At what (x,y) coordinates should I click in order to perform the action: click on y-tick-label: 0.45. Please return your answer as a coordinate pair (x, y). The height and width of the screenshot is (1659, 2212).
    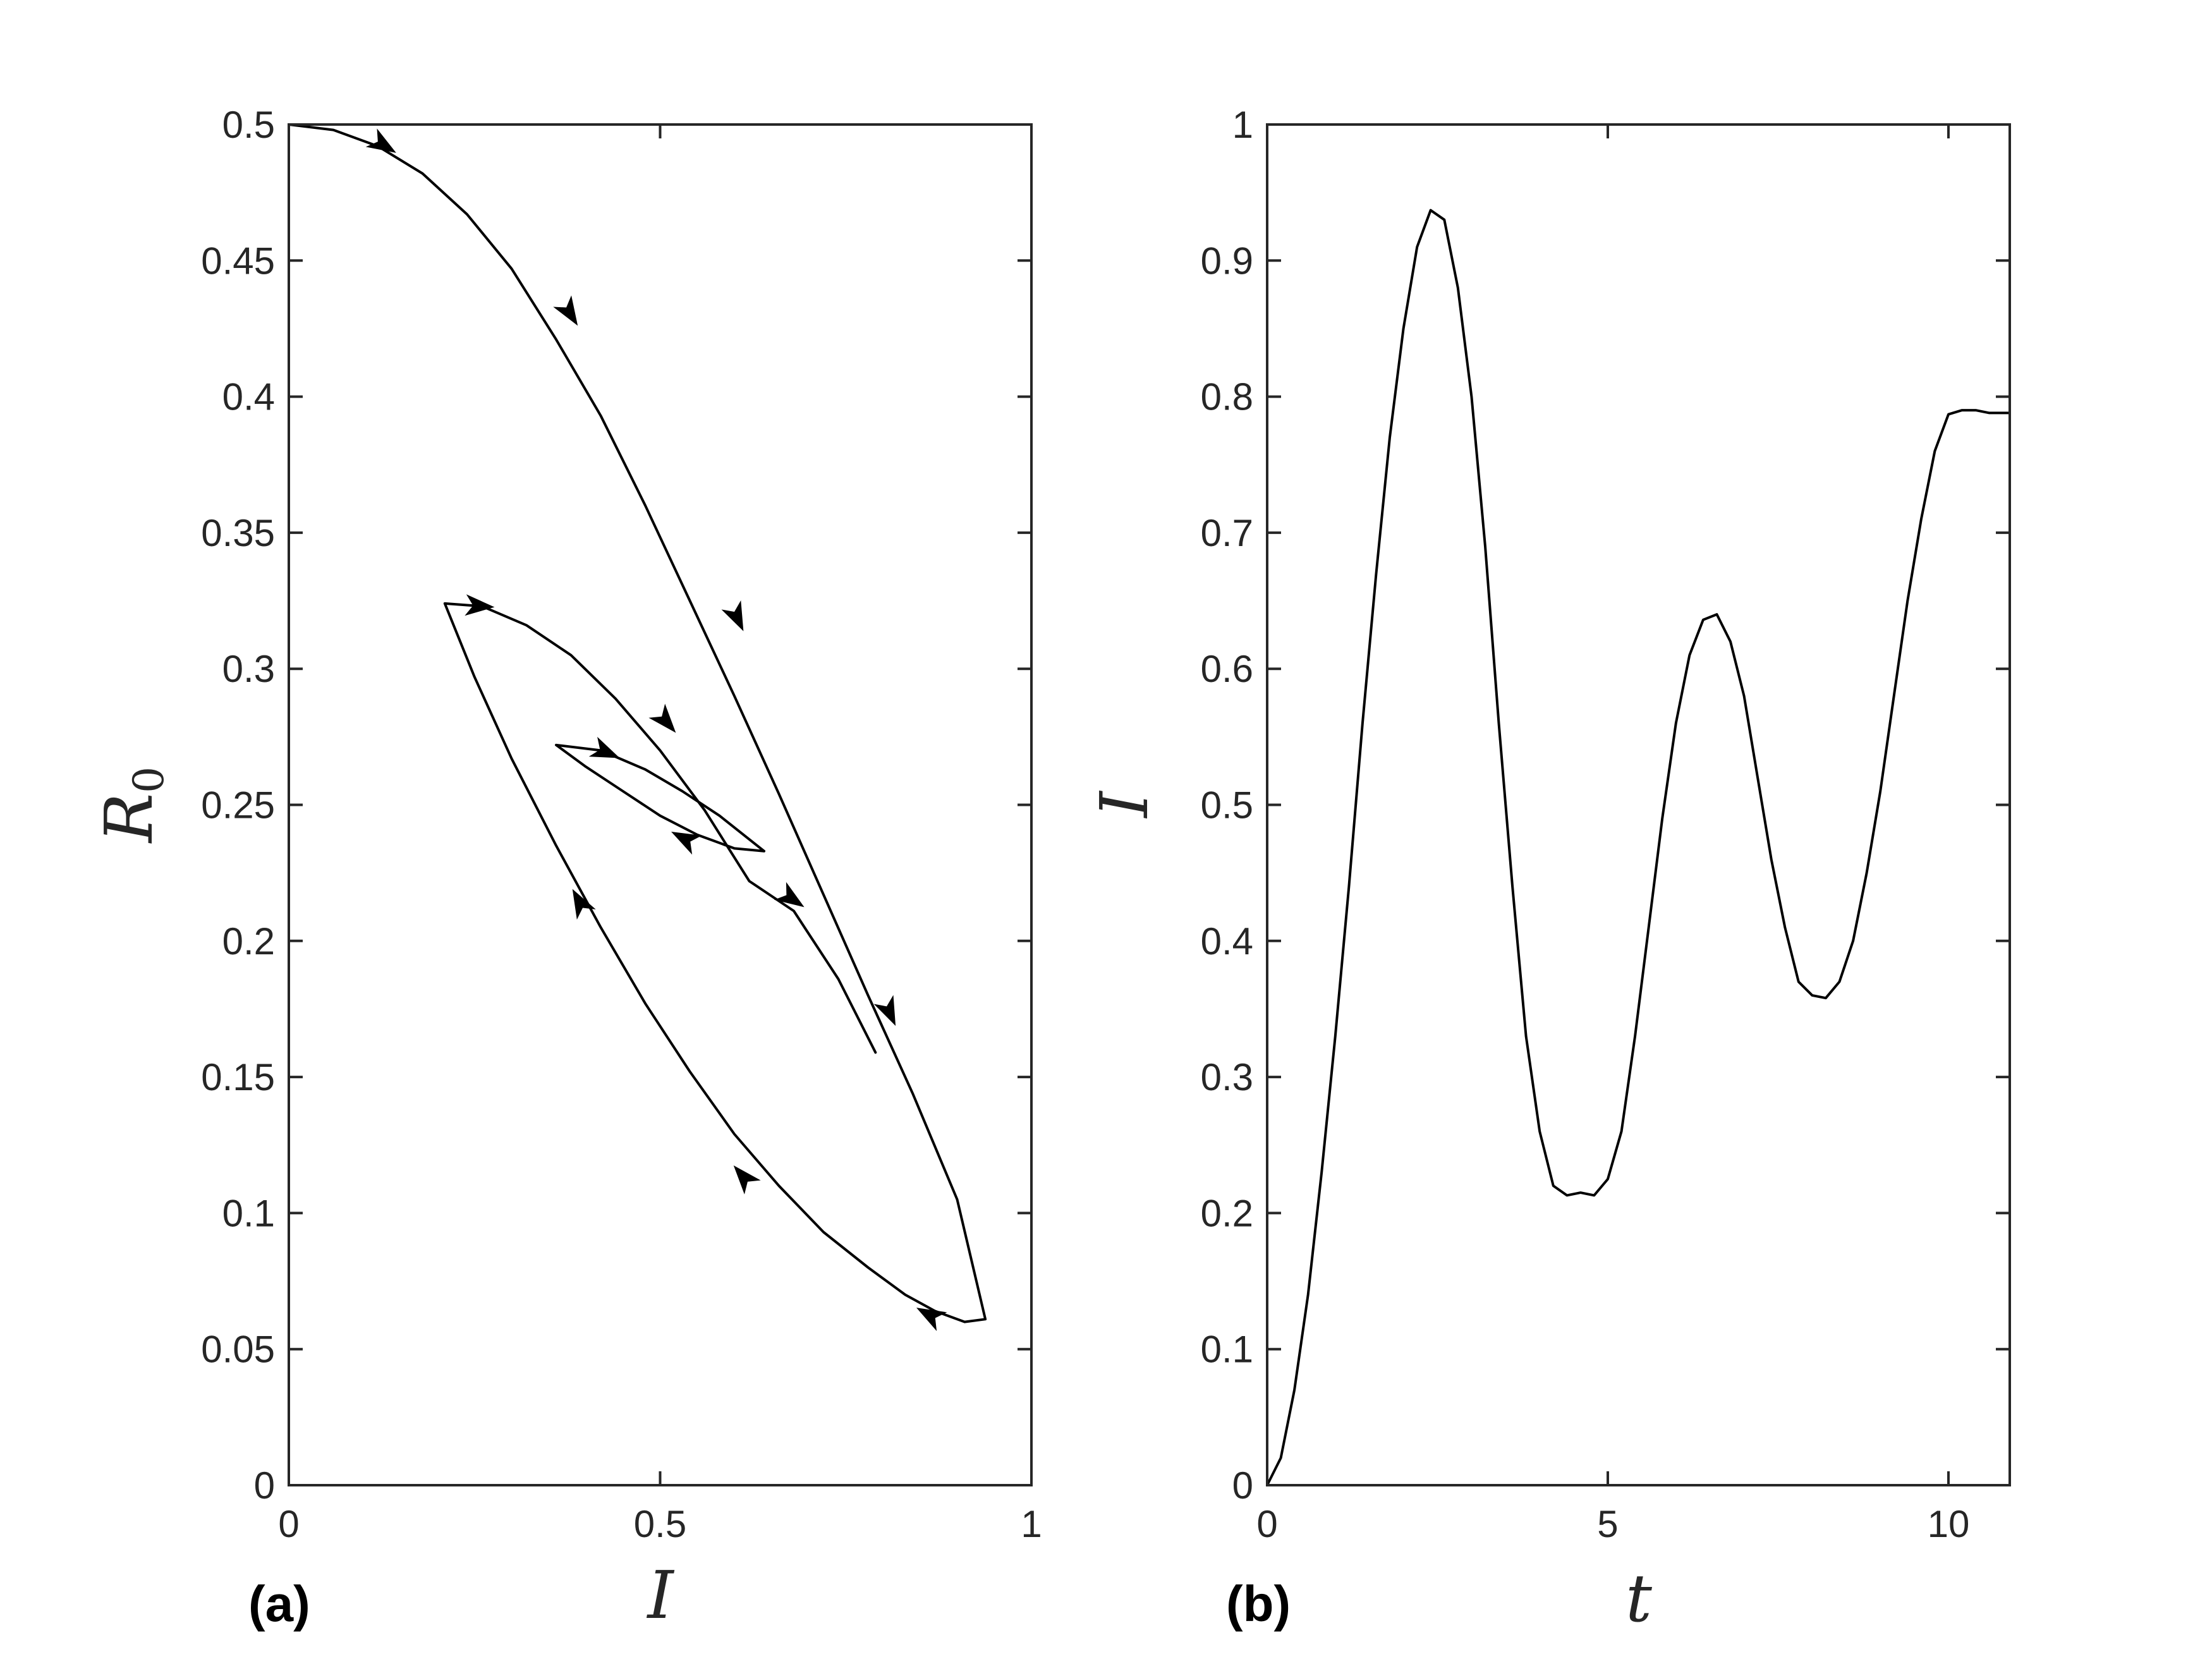
    Looking at the image, I should click on (238, 261).